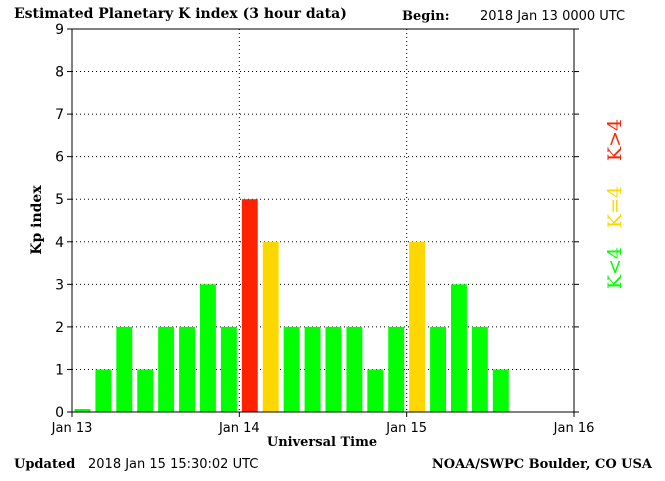 This screenshot has width=665, height=481. Describe the element at coordinates (542, 464) in the screenshot. I see `source-credit: NOAA/SWPC Boulder, CO USA` at that location.